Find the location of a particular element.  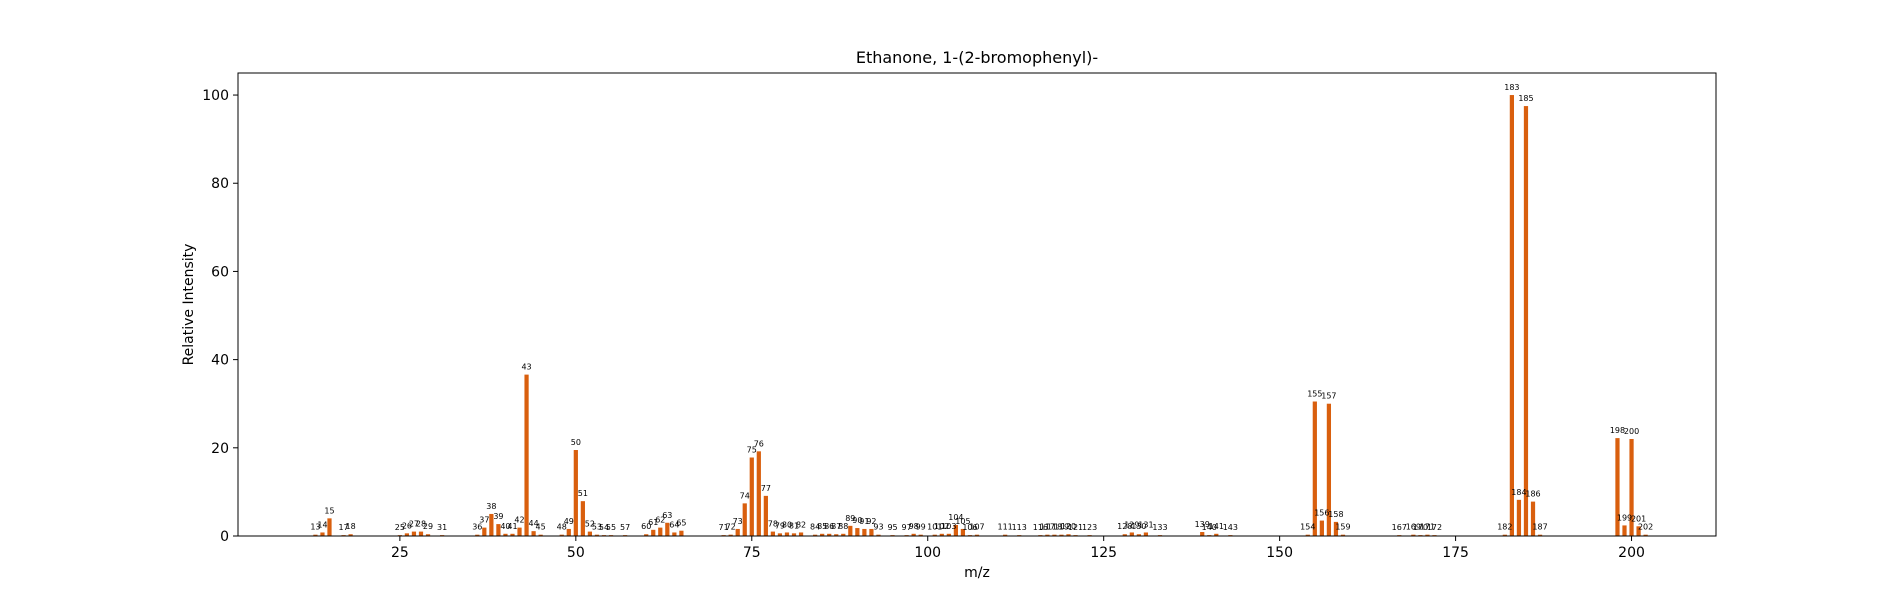

peak-label-113: 113 is located at coordinates (1019, 527).